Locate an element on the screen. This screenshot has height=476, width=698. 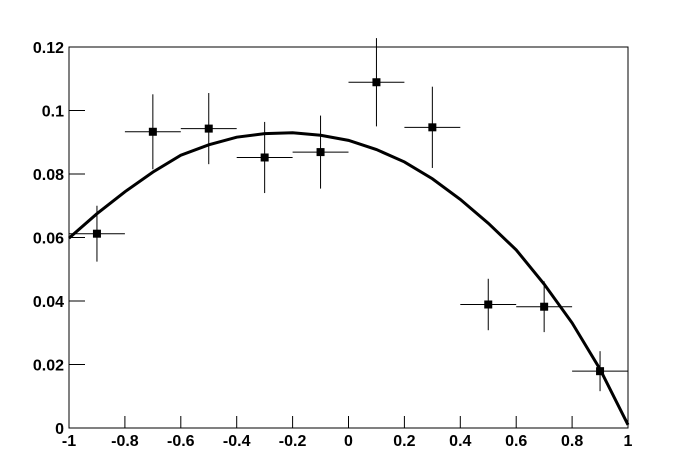
y-tick-label: 0.1 is located at coordinates (53, 112).